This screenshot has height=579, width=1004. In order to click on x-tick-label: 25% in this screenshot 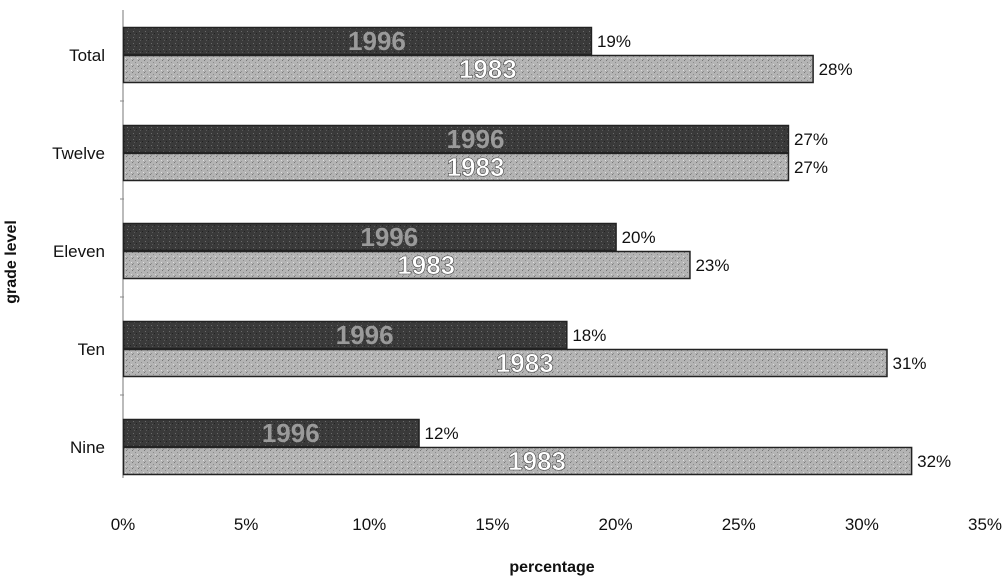, I will do `click(739, 524)`.